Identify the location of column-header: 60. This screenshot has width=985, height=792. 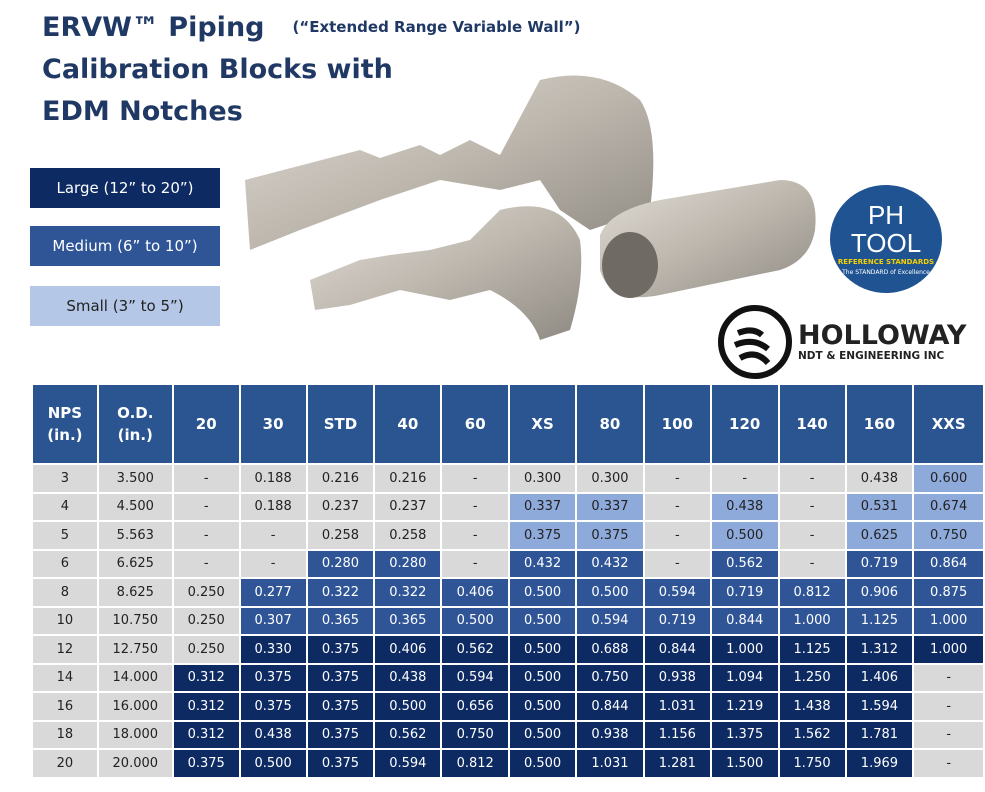
(475, 424).